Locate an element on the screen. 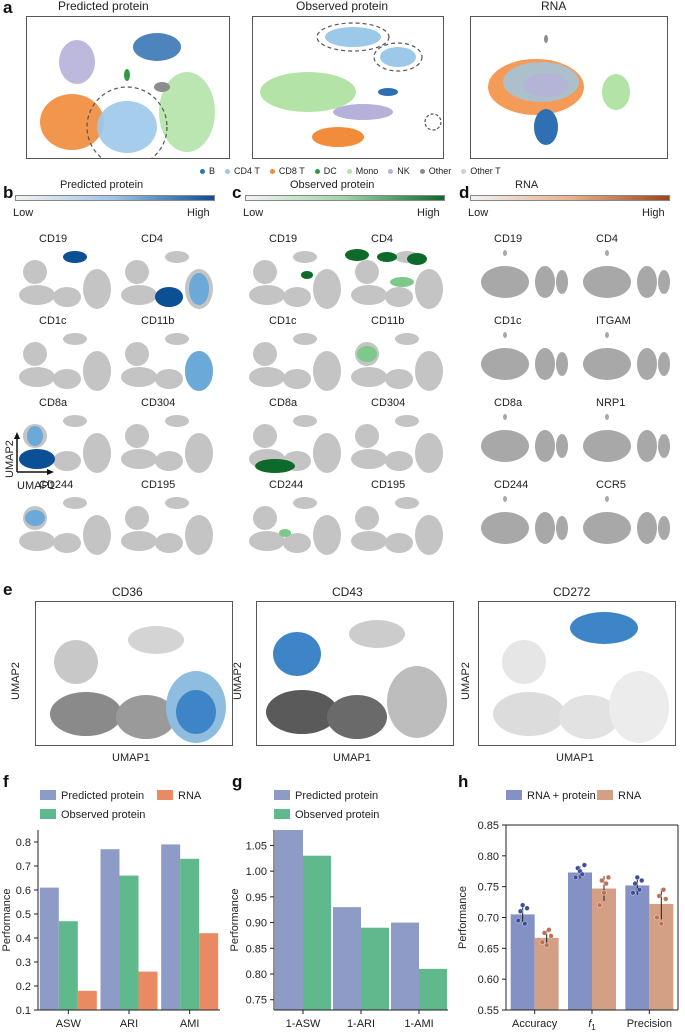 This screenshot has width=685, height=1034. umap-e-cd272 is located at coordinates (577, 673).